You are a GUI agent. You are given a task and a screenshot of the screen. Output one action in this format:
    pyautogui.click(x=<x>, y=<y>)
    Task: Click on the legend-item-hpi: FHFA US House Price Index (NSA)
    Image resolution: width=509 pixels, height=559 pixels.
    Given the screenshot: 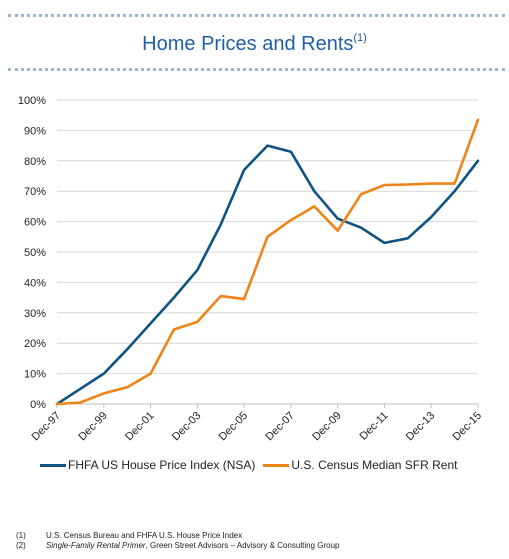 What is the action you would take?
    pyautogui.click(x=147, y=465)
    